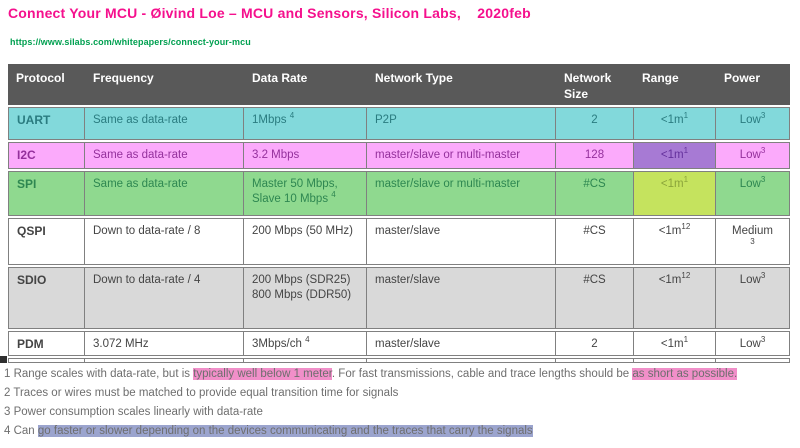  Describe the element at coordinates (21, 431) in the screenshot. I see `footnote-text: 4 Can` at that location.